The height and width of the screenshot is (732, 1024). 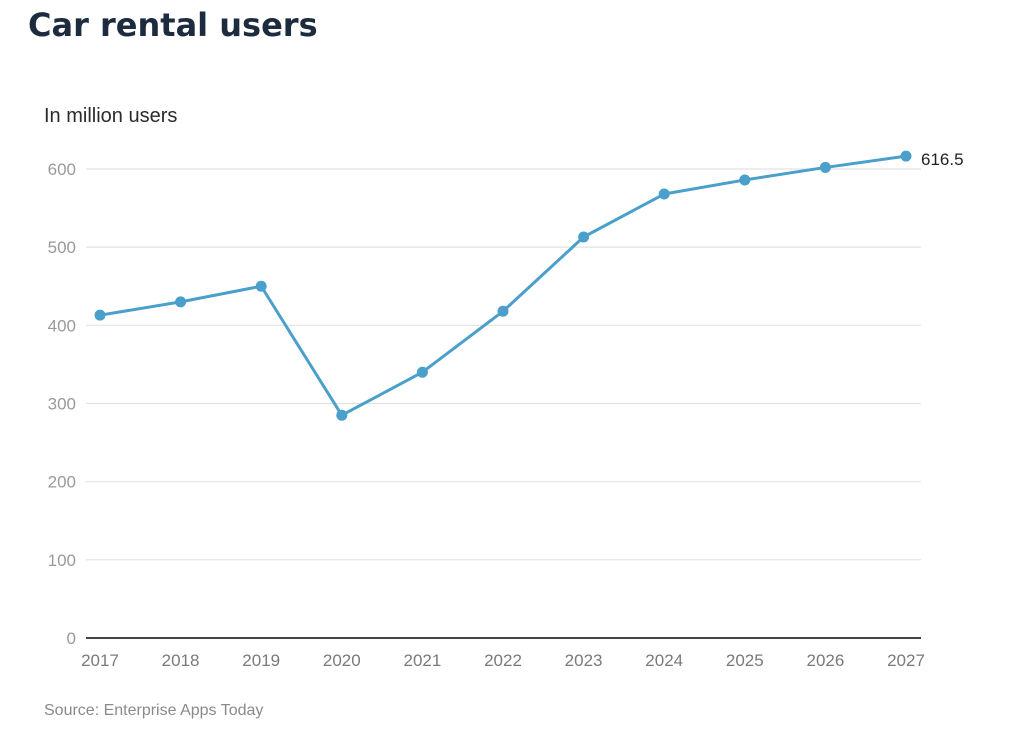 I want to click on data-label: 616.5, so click(x=942, y=159).